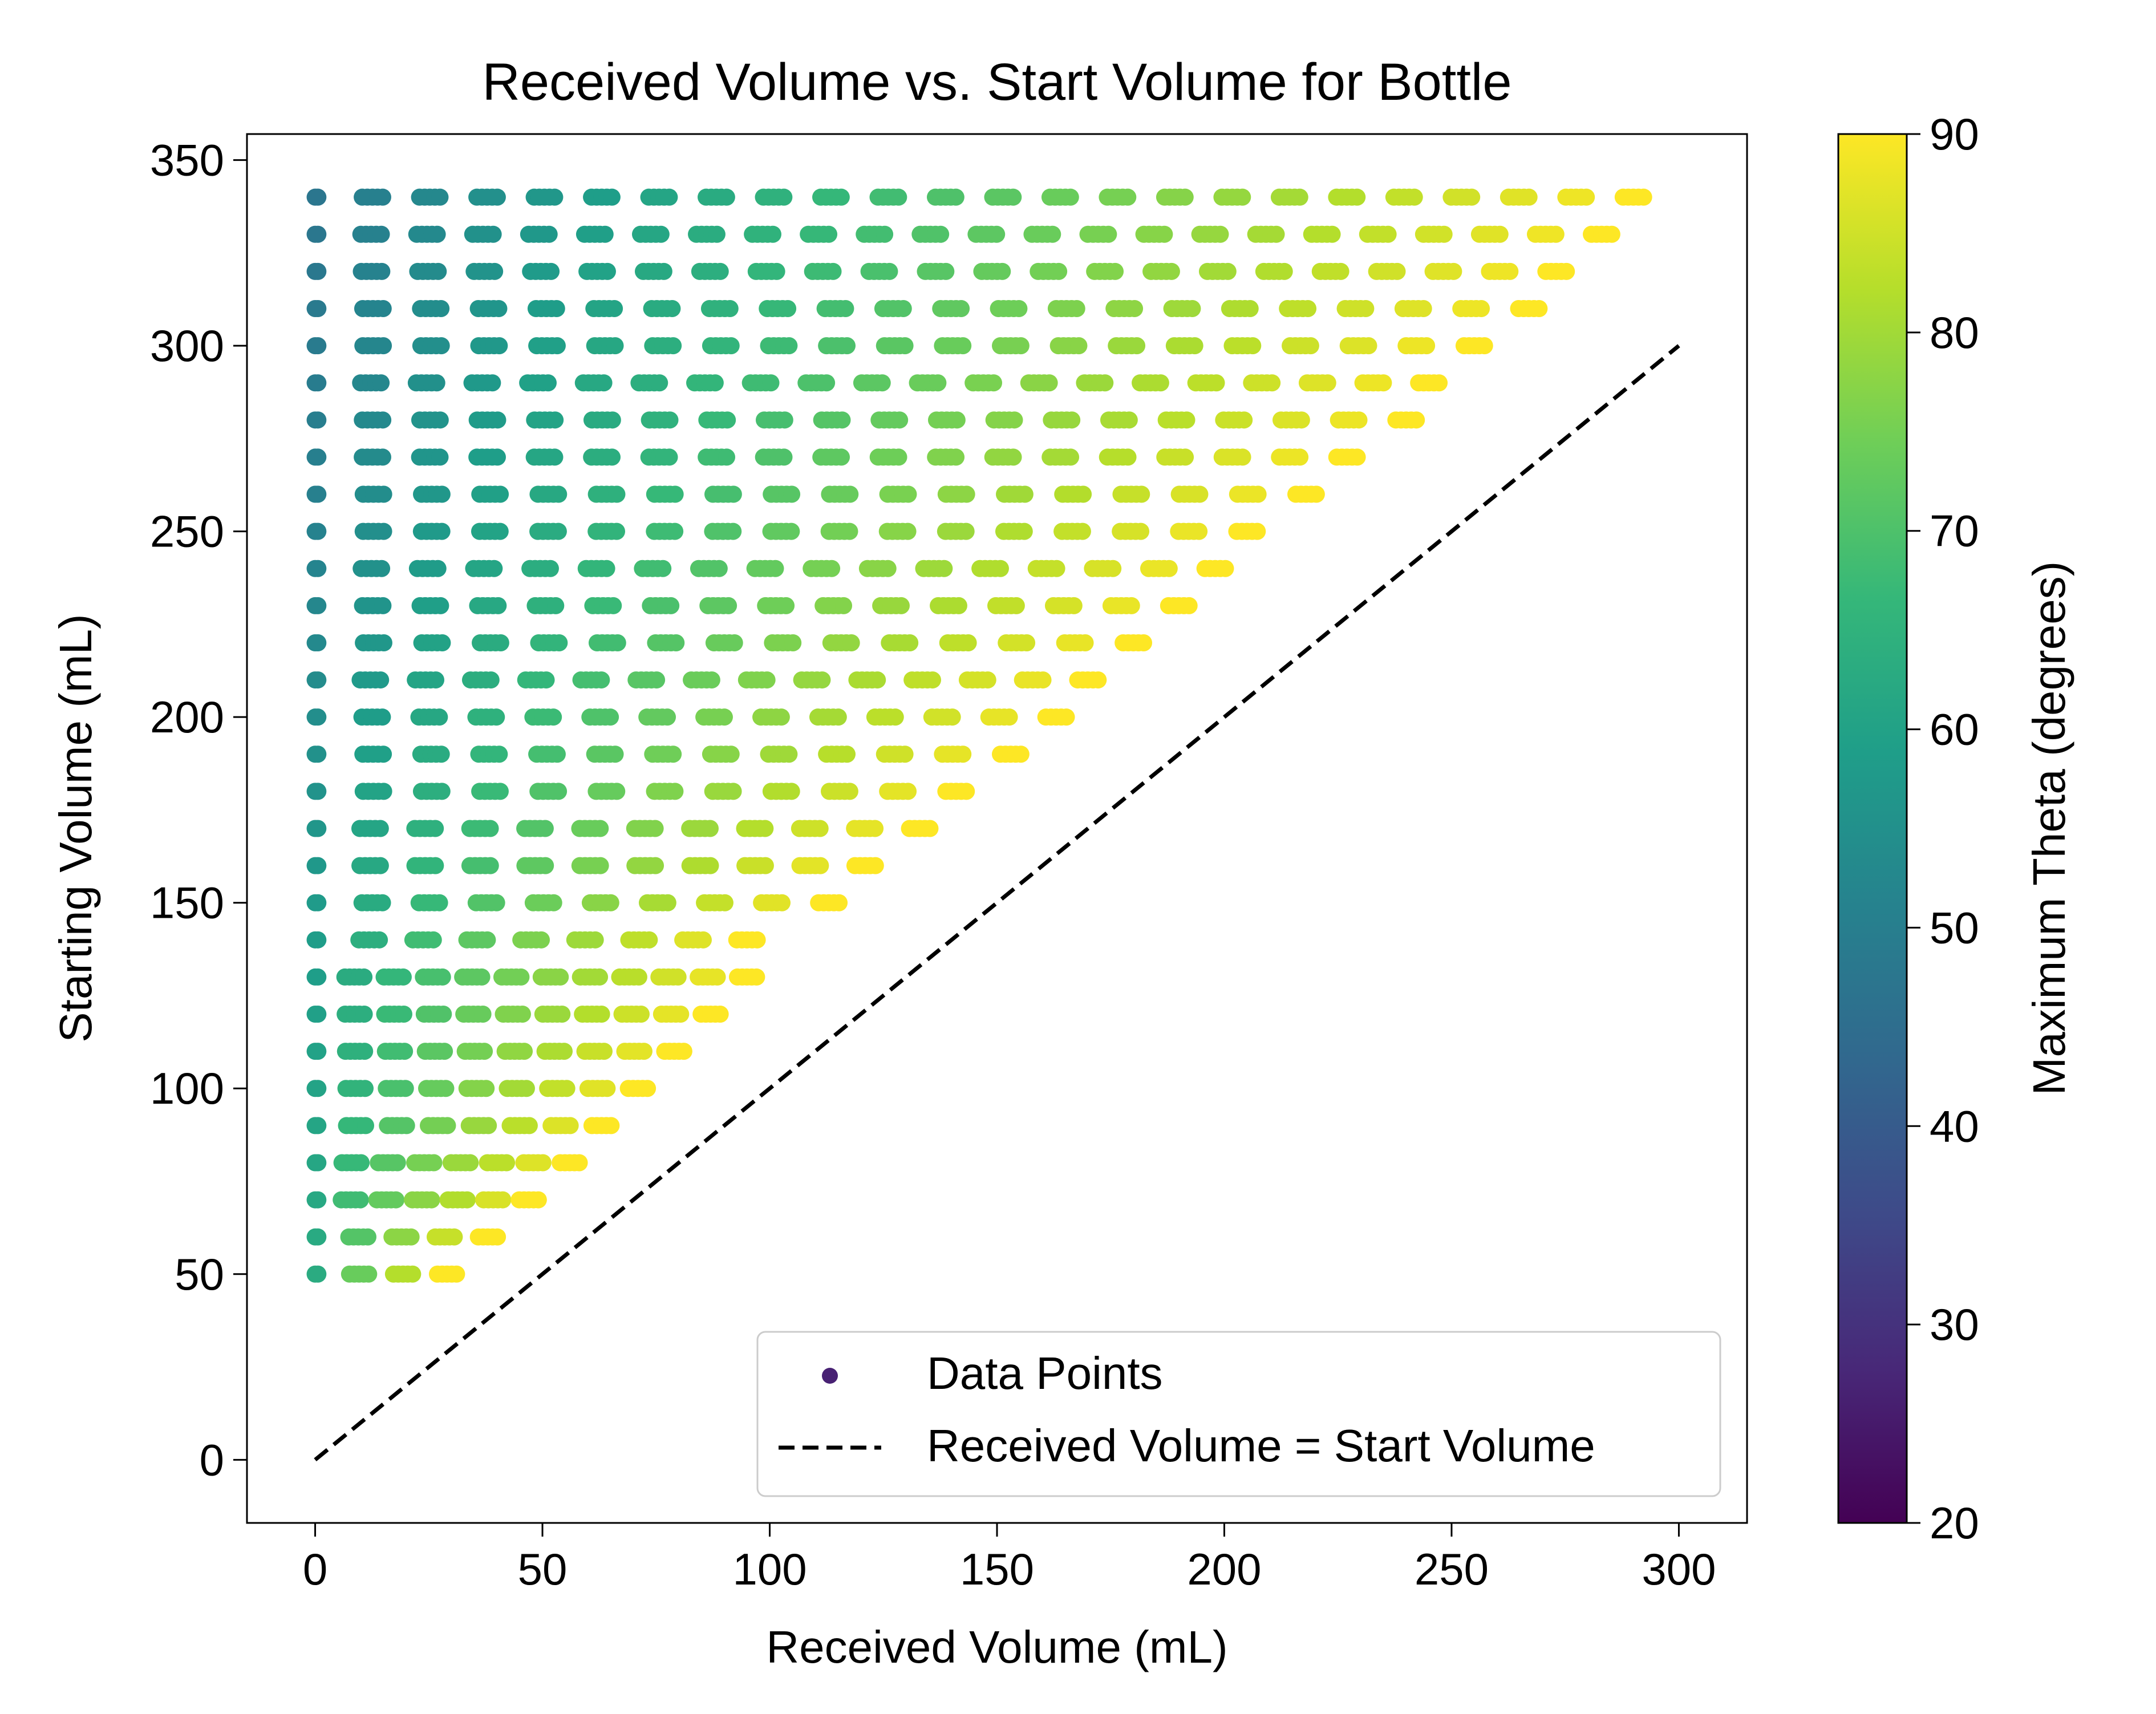 This screenshot has width=2156, height=1714. I want to click on x-tick-label: 50, so click(543, 1569).